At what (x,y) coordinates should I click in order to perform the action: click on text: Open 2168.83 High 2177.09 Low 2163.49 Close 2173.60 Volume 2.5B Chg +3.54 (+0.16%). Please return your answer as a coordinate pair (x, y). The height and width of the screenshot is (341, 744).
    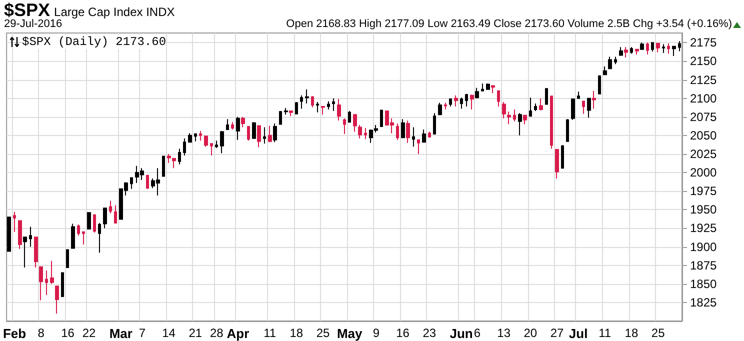
    Looking at the image, I should click on (509, 24).